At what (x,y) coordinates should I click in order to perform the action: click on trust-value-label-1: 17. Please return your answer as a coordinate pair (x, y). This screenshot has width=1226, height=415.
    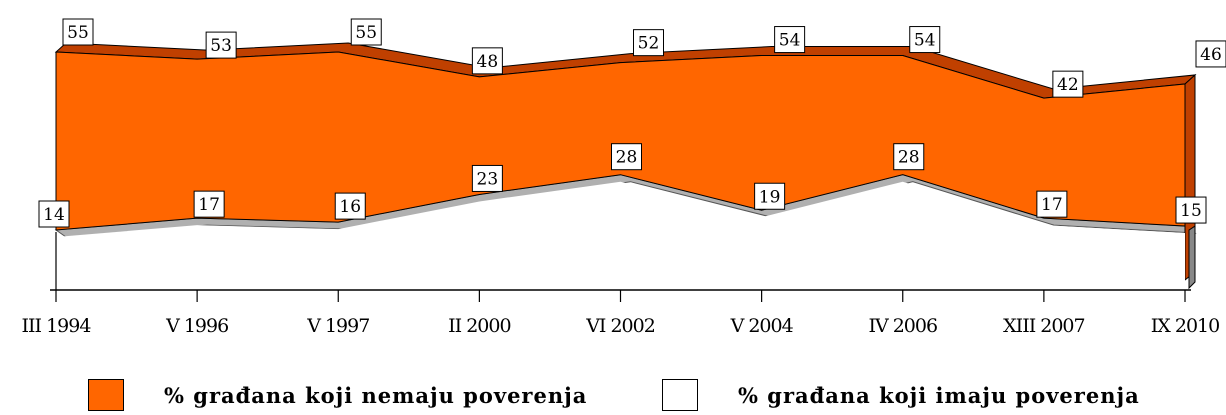
    Looking at the image, I should click on (209, 204).